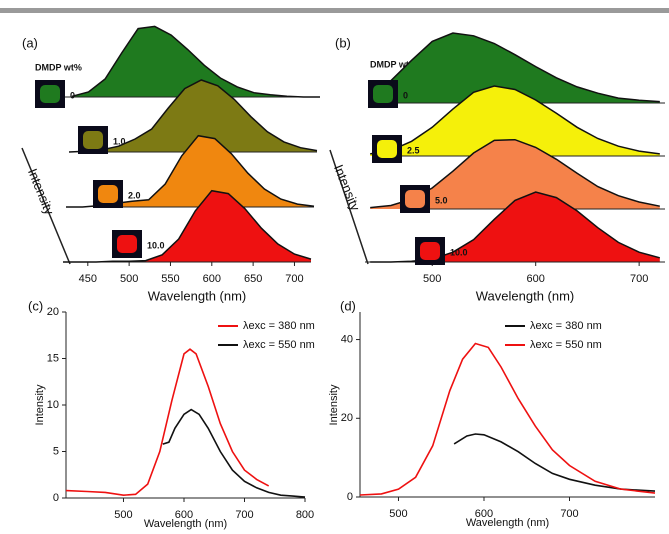 The width and height of the screenshot is (669, 534). Describe the element at coordinates (170, 279) in the screenshot. I see `x-tick-label: 550` at that location.